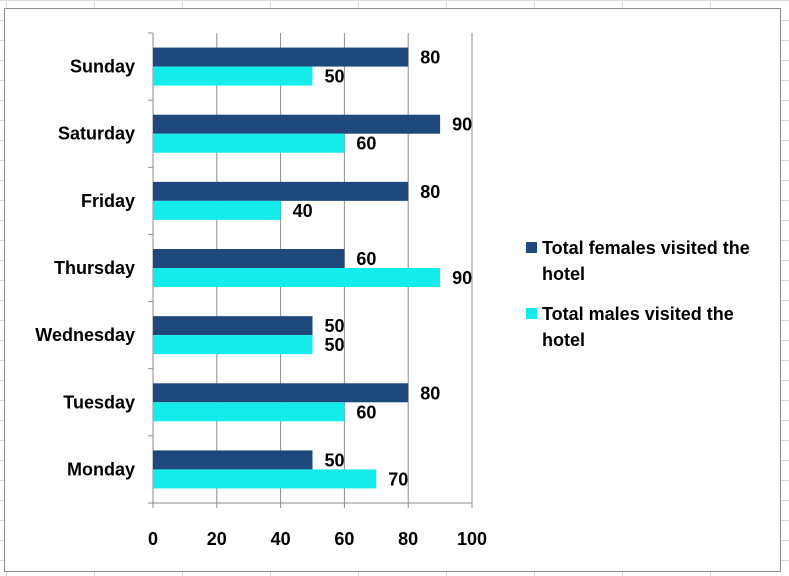  I want to click on y-tick-label: Monday, so click(101, 469).